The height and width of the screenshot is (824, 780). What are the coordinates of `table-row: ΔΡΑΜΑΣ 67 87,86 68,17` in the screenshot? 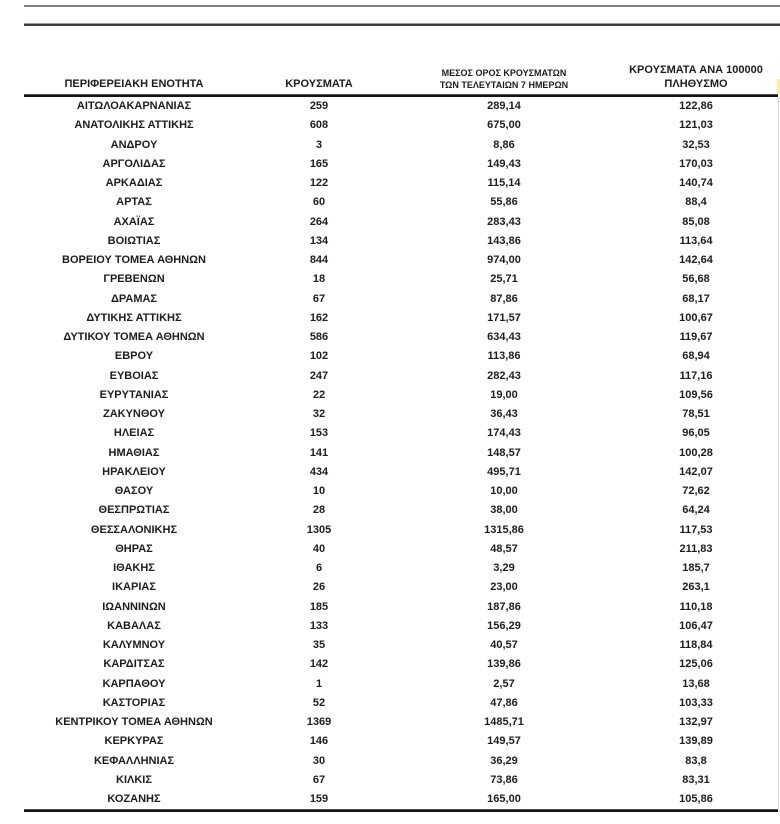 It's located at (401, 299).